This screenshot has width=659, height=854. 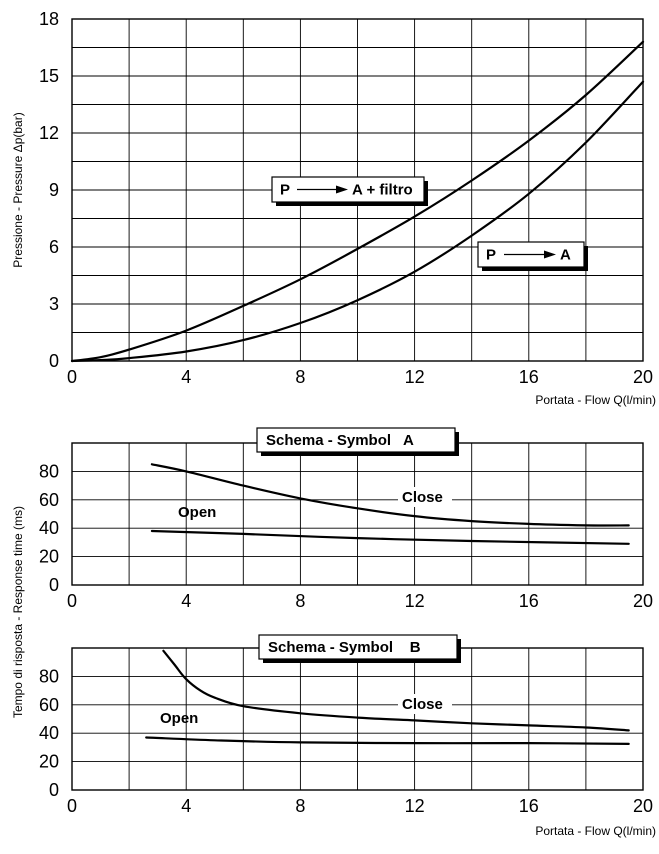 What do you see at coordinates (285, 190) in the screenshot?
I see `series-label-p-a-filtro-p: P` at bounding box center [285, 190].